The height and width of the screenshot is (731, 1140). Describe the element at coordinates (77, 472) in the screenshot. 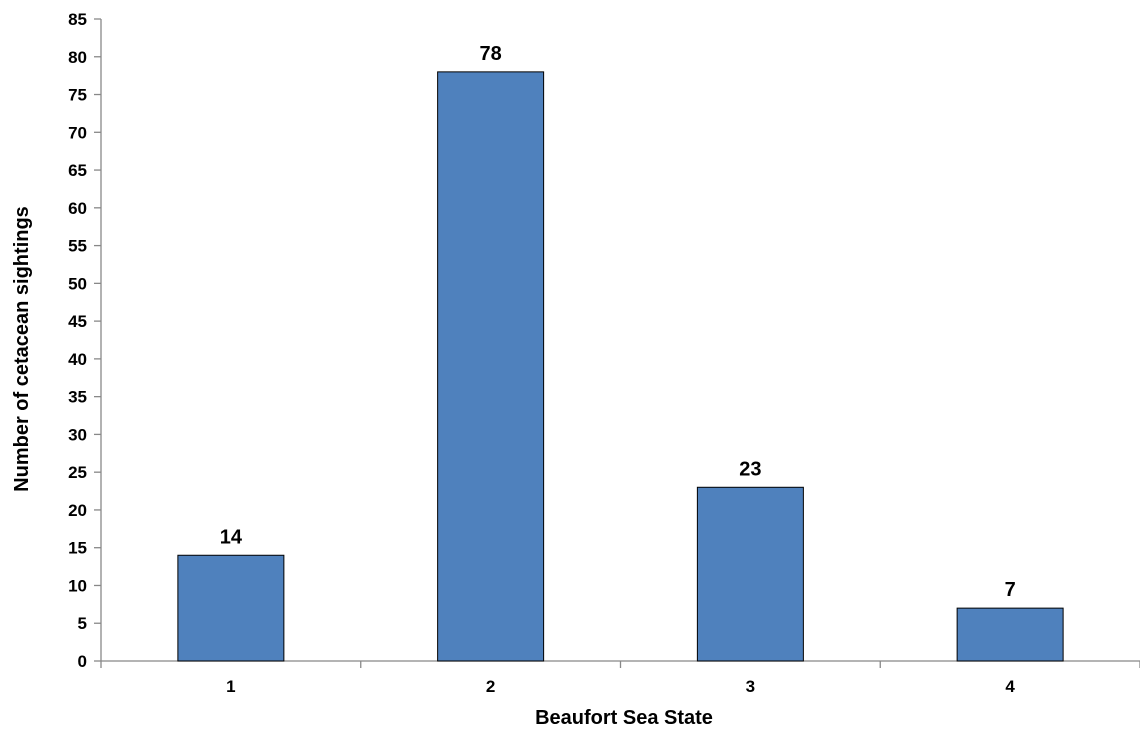

I see `y-tick-label: 25` at that location.